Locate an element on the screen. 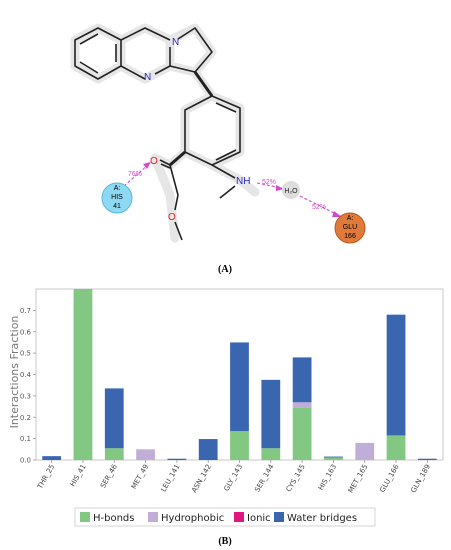  x-tick-label: THR_25 is located at coordinates (46, 477).